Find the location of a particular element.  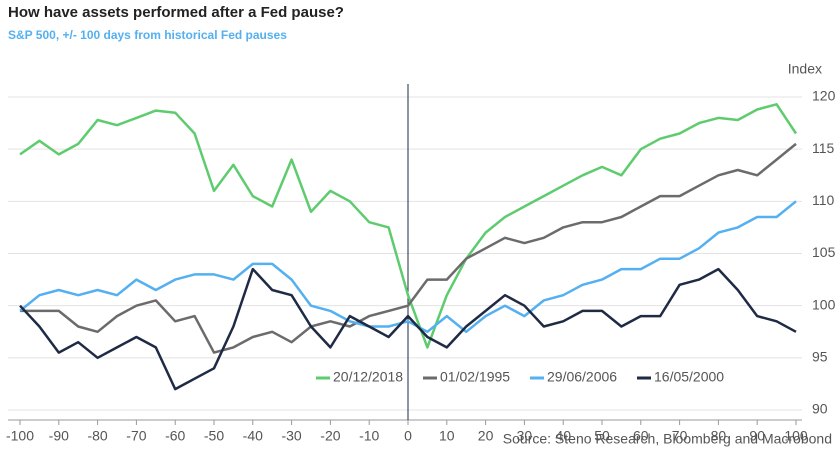

x-tick-label: 100 is located at coordinates (796, 436).